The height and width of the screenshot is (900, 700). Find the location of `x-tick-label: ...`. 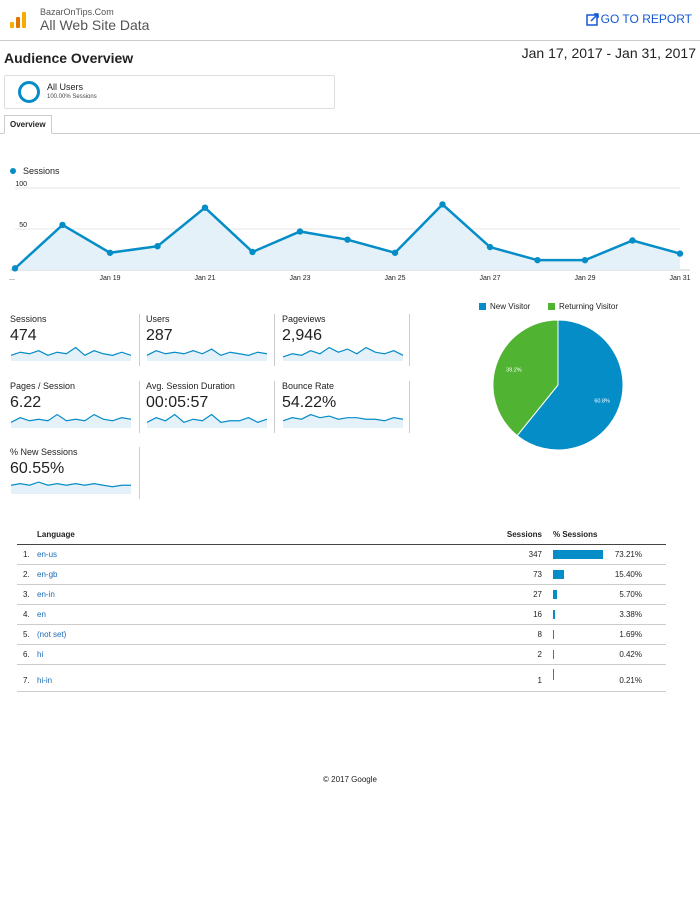

x-tick-label: ... is located at coordinates (12, 278).